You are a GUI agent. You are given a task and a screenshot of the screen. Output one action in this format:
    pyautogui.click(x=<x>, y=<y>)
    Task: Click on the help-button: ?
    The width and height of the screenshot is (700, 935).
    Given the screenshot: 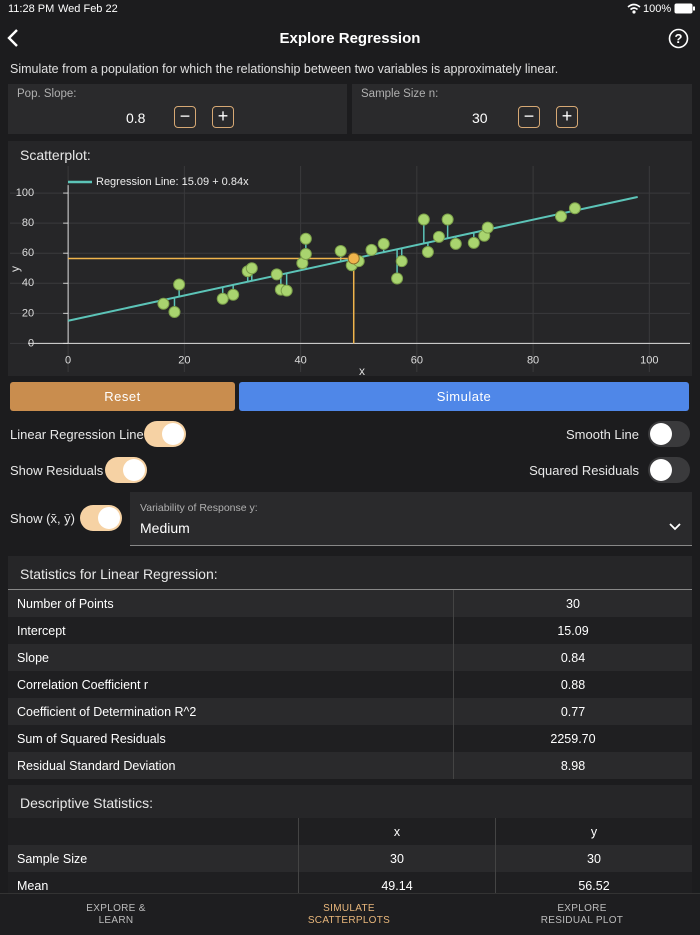 What is the action you would take?
    pyautogui.click(x=678, y=38)
    